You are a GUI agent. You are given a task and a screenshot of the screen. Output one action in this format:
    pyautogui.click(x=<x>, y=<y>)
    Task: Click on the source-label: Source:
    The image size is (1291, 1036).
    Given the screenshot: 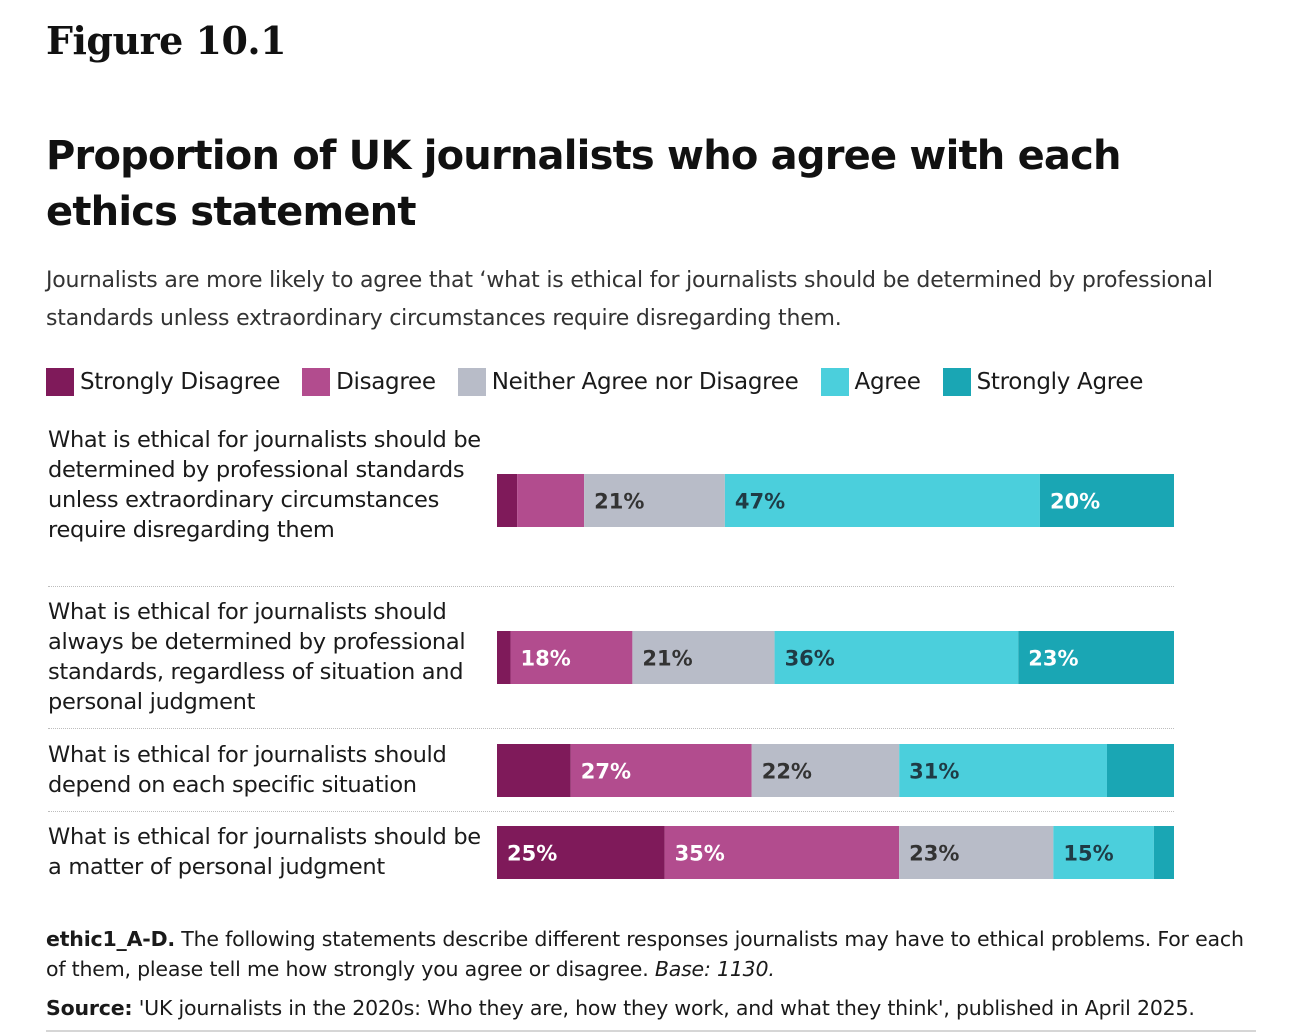 What is the action you would take?
    pyautogui.click(x=89, y=1008)
    